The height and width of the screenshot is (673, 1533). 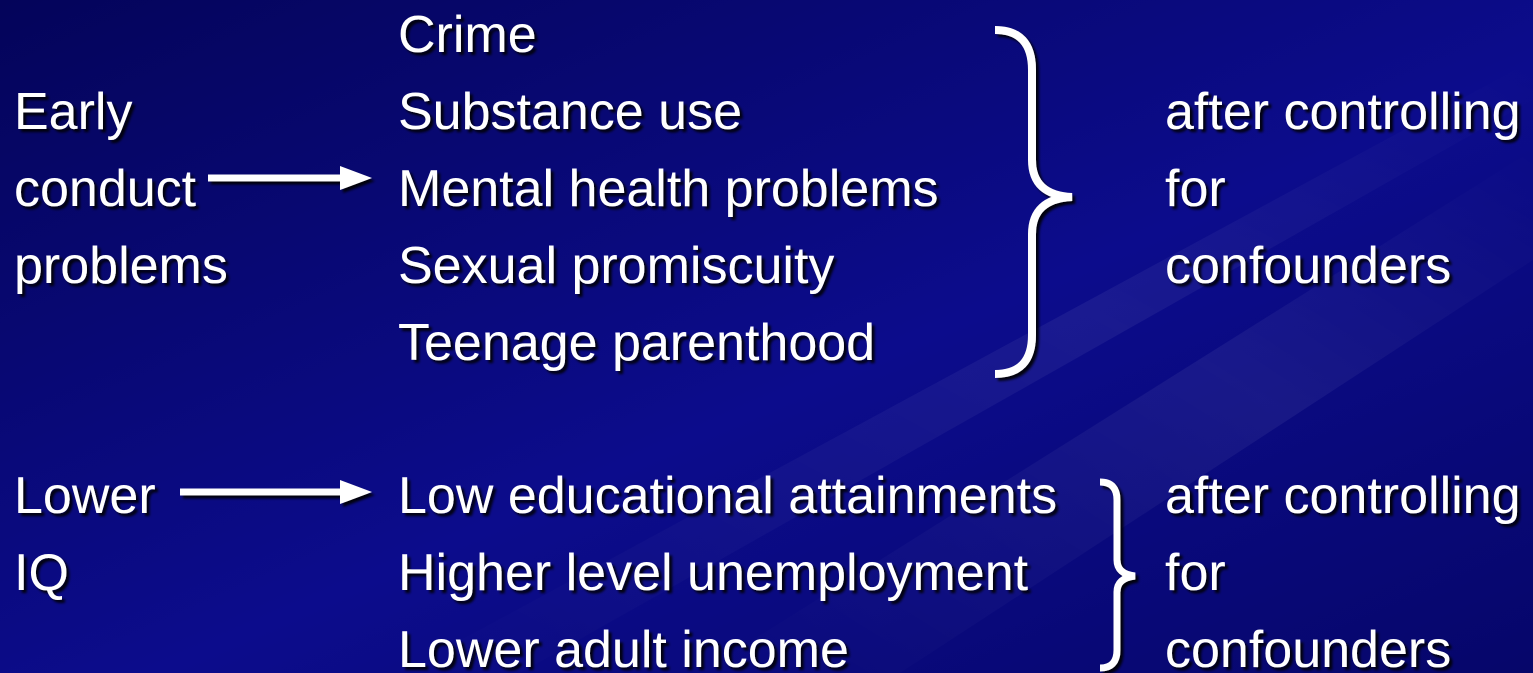 What do you see at coordinates (713, 573) in the screenshot?
I see `outcome-text: Higher level unemployment` at bounding box center [713, 573].